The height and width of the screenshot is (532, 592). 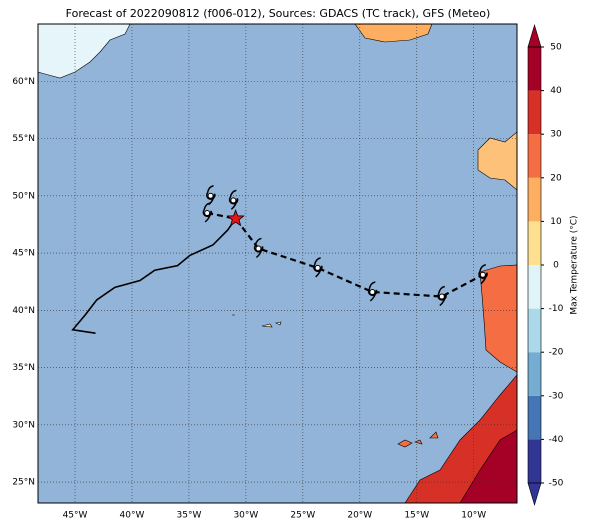 What do you see at coordinates (23, 139) in the screenshot?
I see `y-tick-label: 55°N` at bounding box center [23, 139].